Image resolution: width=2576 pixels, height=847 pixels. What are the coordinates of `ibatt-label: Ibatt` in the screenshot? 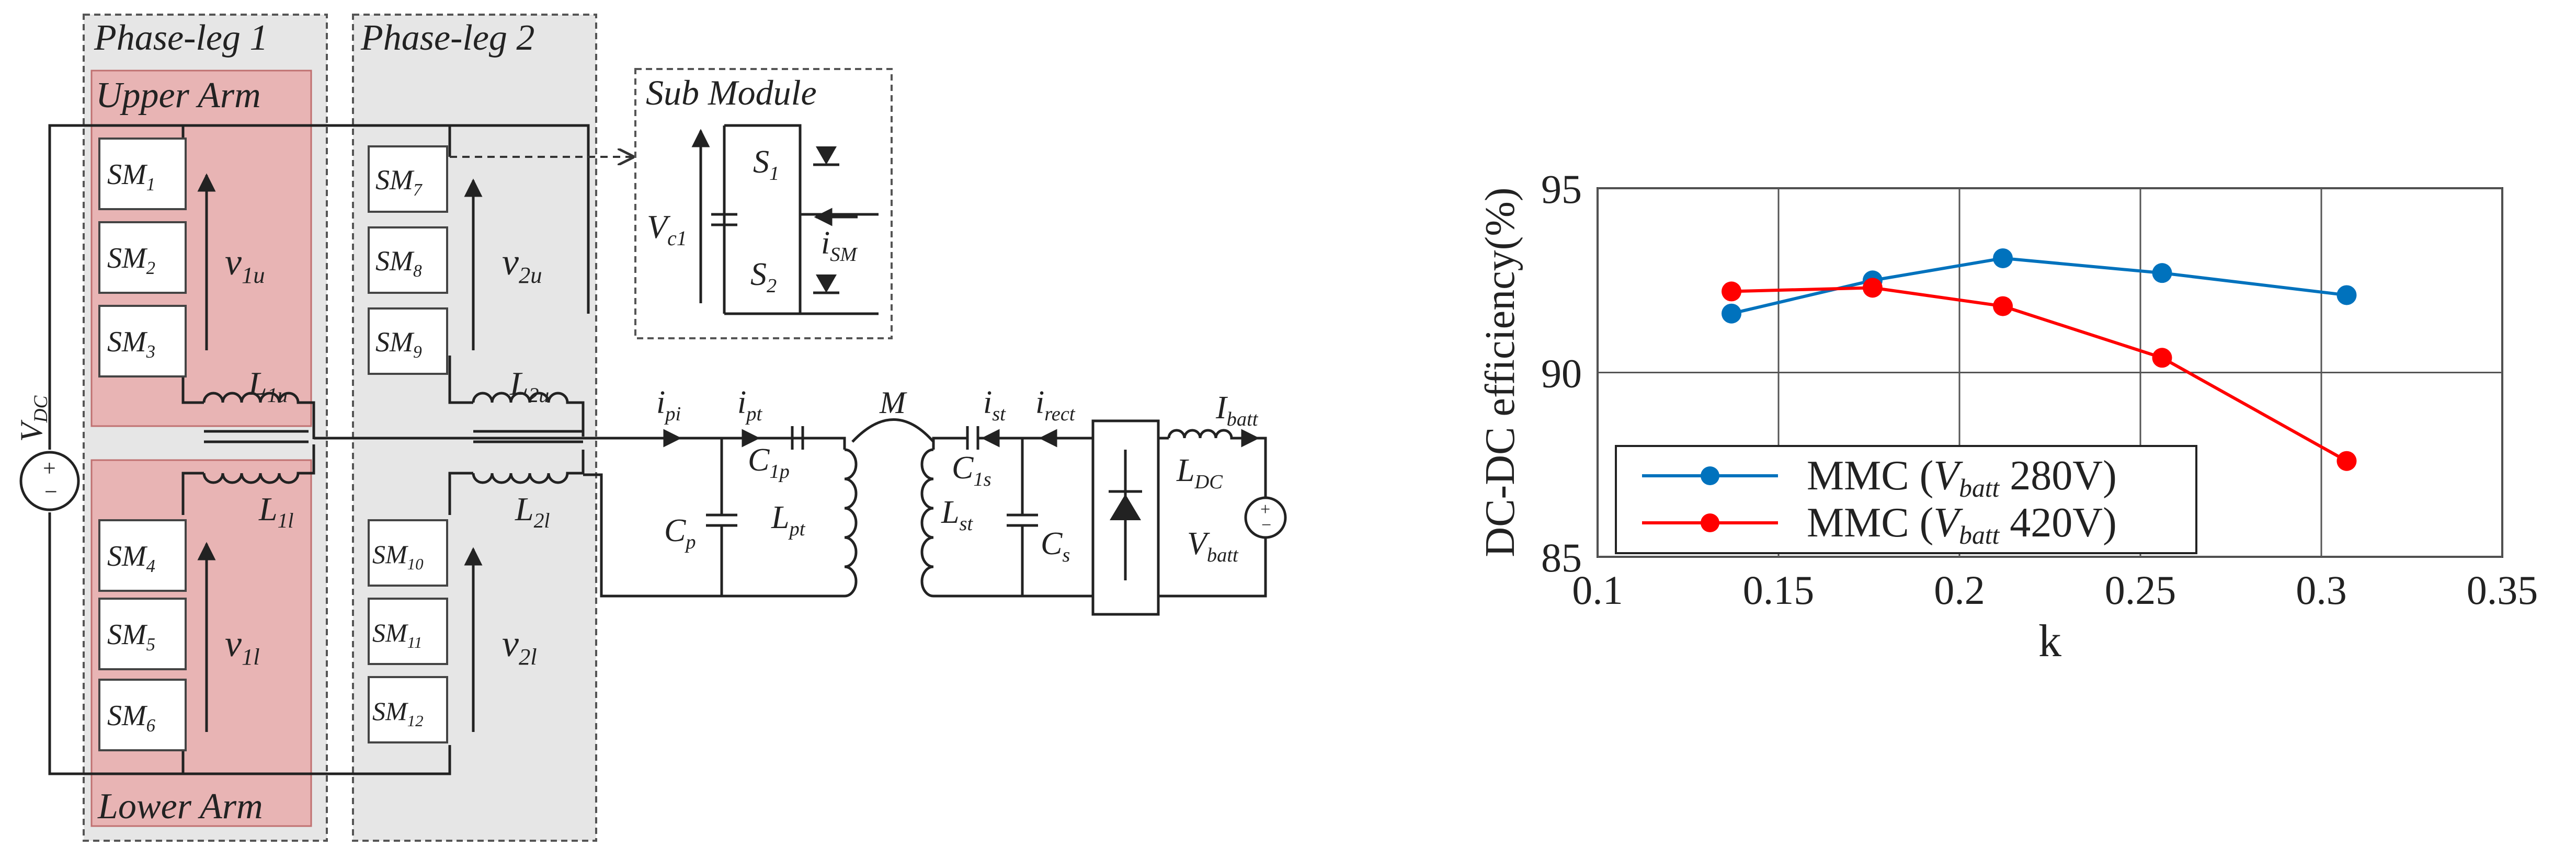 It's located at (1237, 410).